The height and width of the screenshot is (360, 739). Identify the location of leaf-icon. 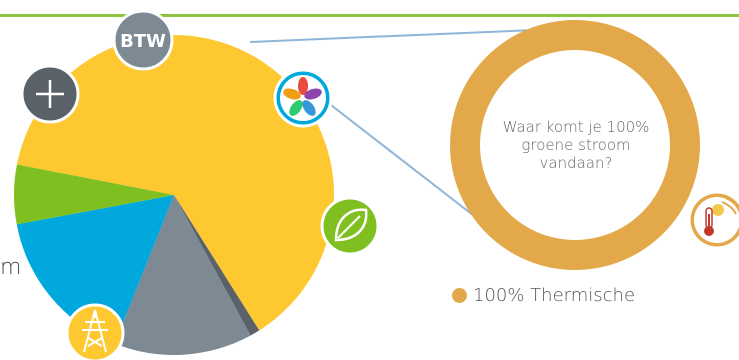
(350, 226).